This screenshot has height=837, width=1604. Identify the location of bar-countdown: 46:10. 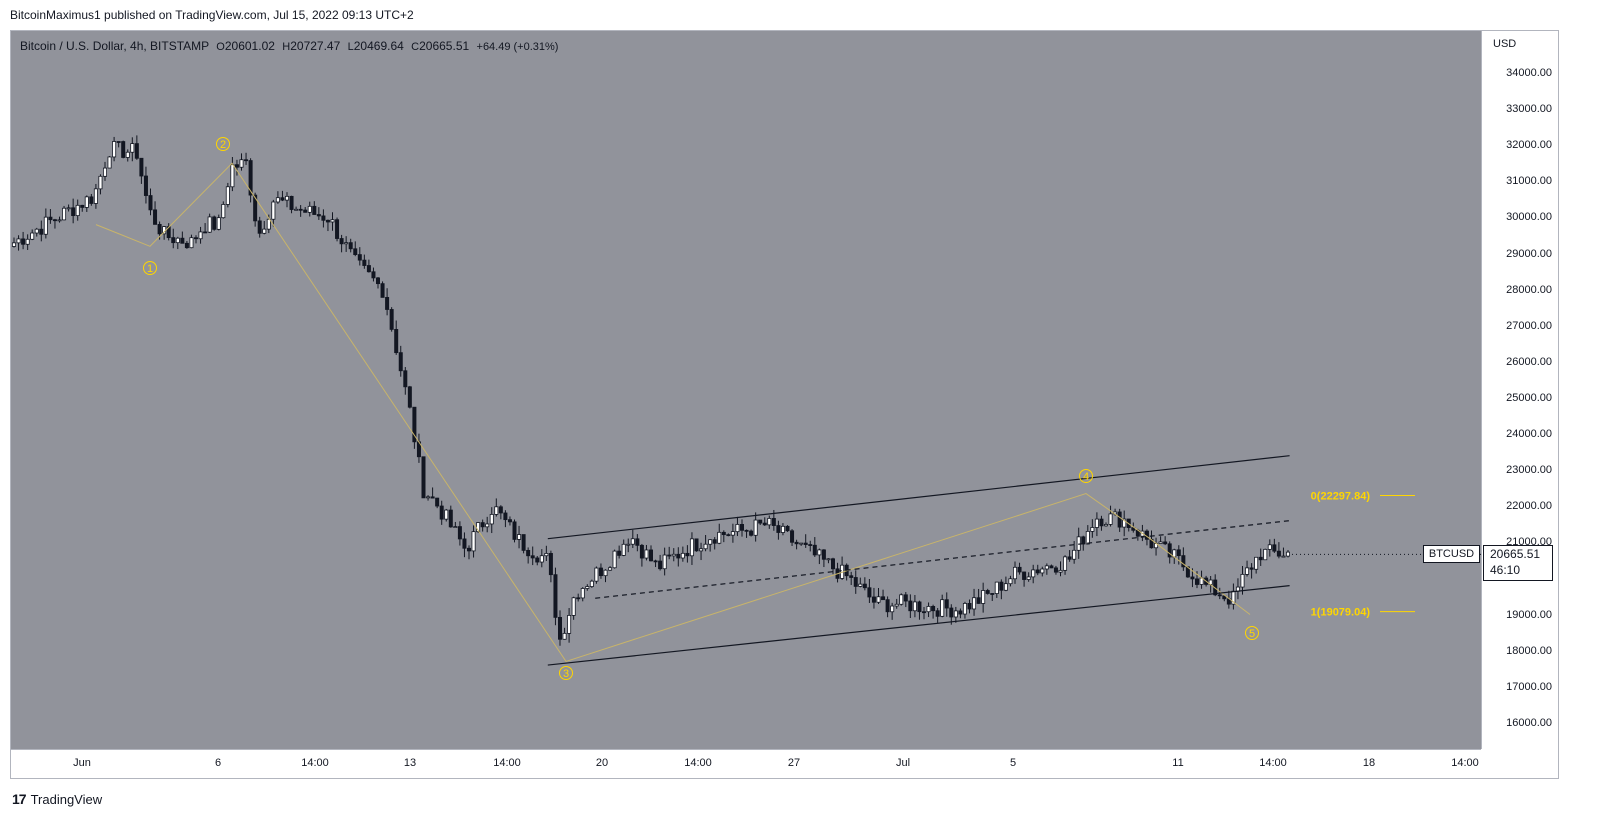
(1505, 570).